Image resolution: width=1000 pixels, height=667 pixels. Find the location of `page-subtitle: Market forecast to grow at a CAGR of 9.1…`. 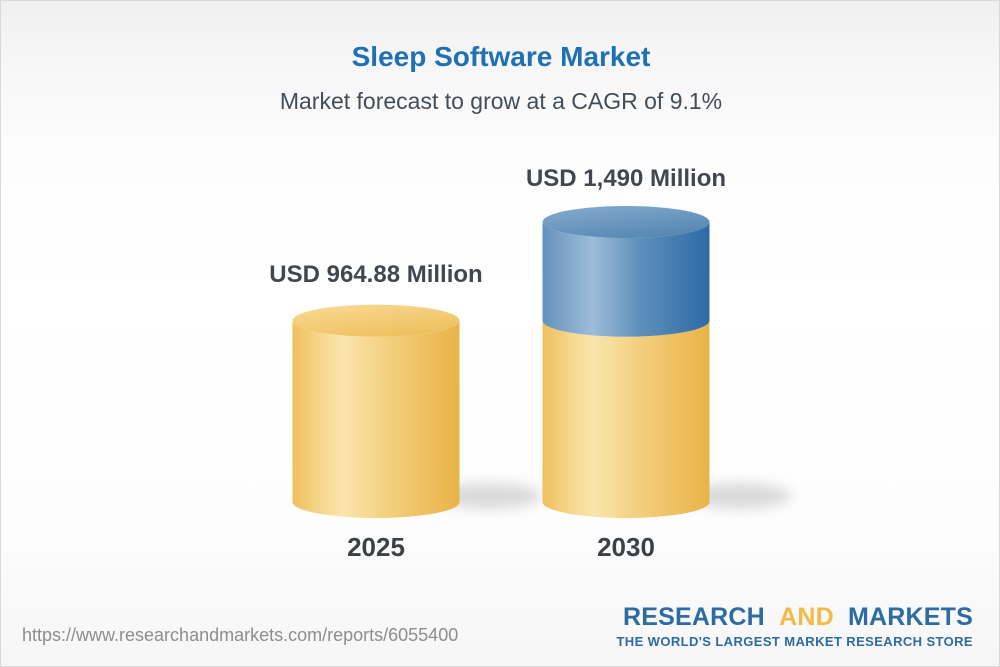

page-subtitle: Market forecast to grow at a CAGR of 9.1… is located at coordinates (501, 101).